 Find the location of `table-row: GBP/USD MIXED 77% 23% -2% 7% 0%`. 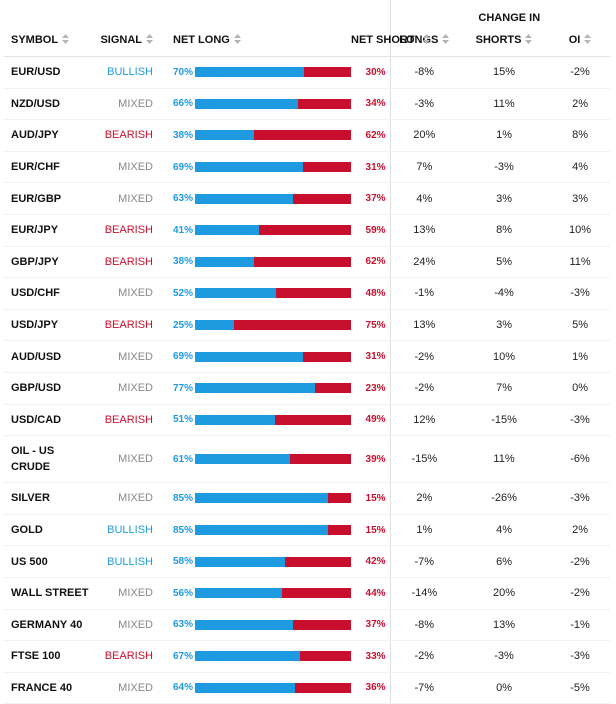

table-row: GBP/USD MIXED 77% 23% -2% 7% 0% is located at coordinates (307, 388).